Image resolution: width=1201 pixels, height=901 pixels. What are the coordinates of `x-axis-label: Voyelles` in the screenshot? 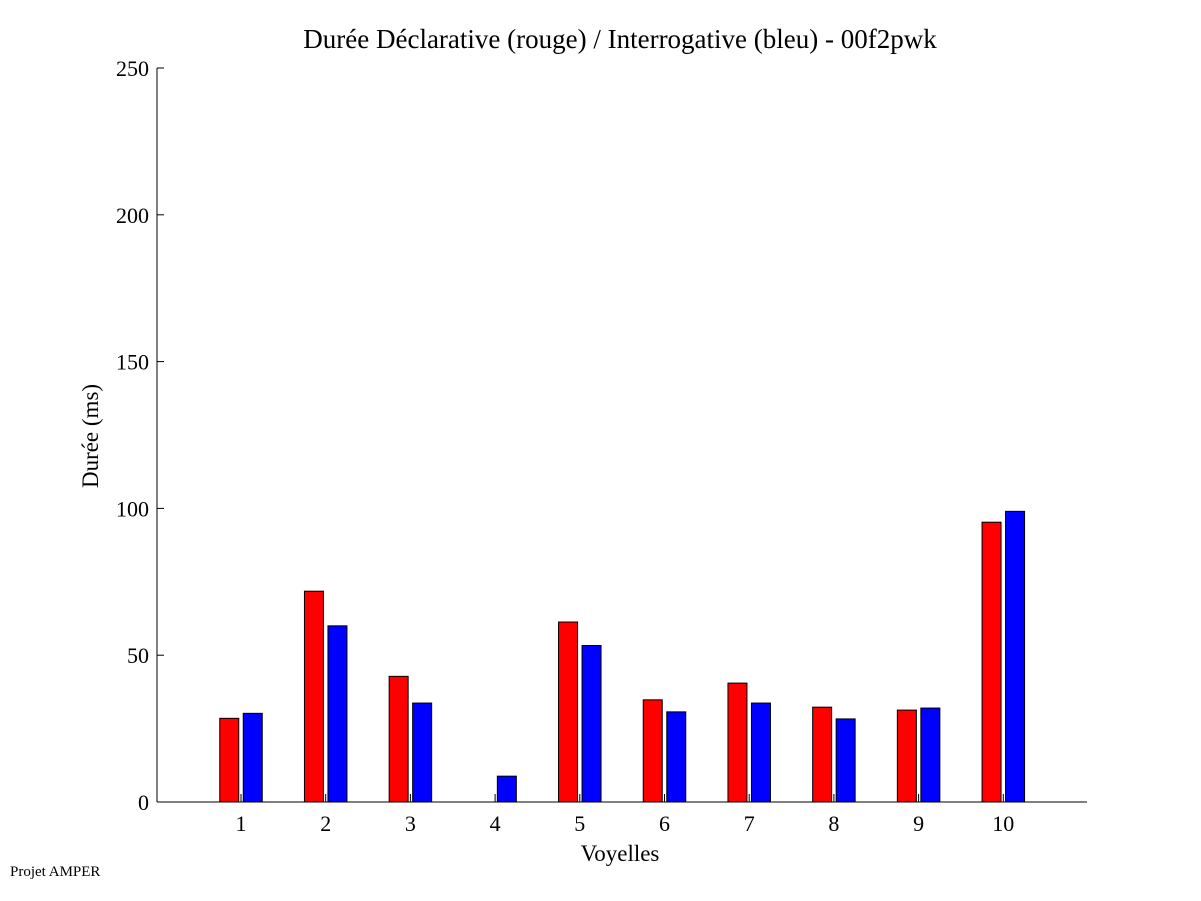 It's located at (620, 853).